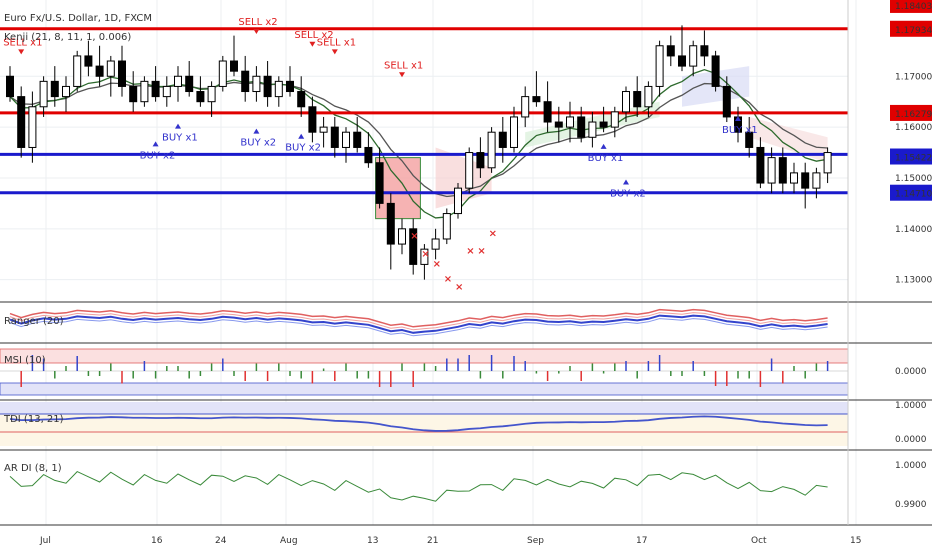  I want to click on msi-tick: 0.0000, so click(911, 372).